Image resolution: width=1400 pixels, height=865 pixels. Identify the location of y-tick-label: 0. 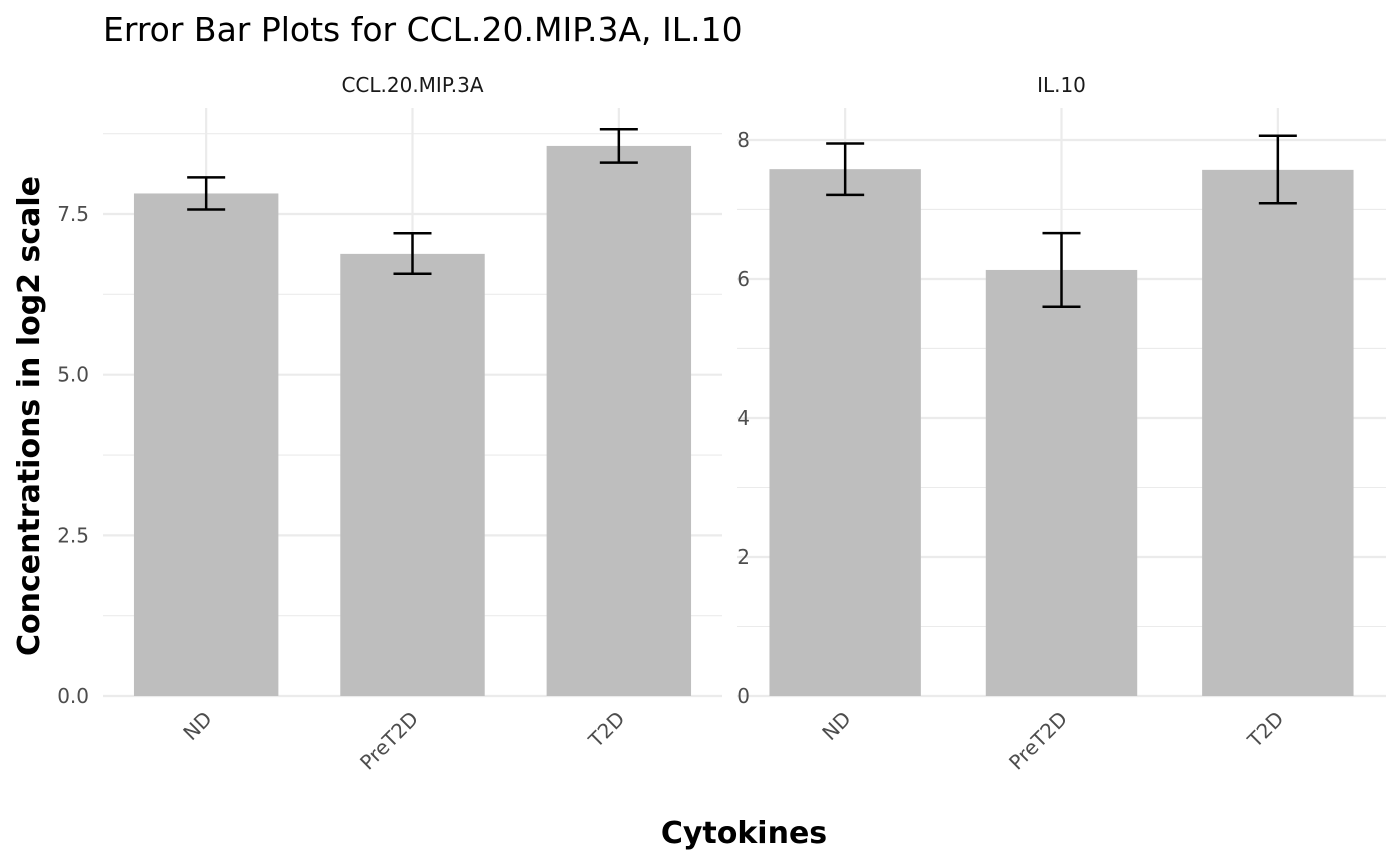
(743, 696).